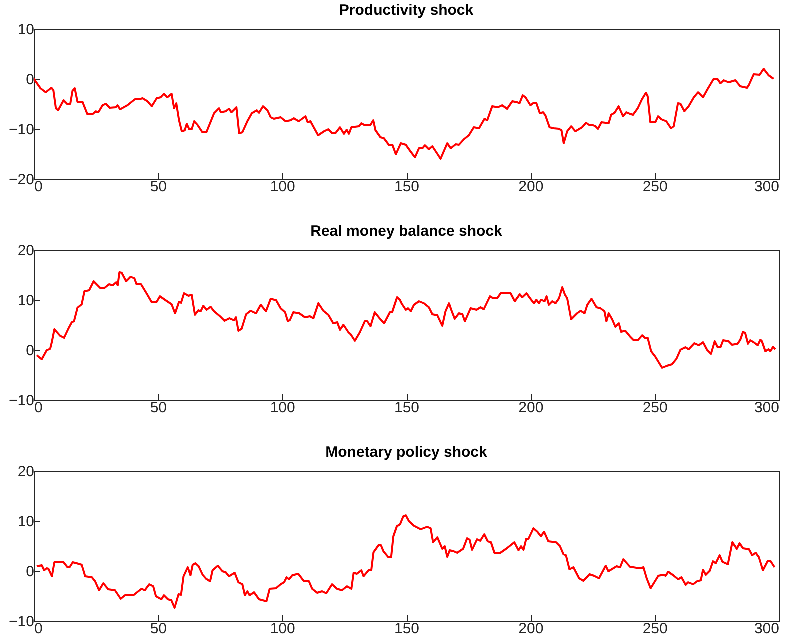 The image size is (805, 639). I want to click on chart-title: Real money balance shock, so click(407, 231).